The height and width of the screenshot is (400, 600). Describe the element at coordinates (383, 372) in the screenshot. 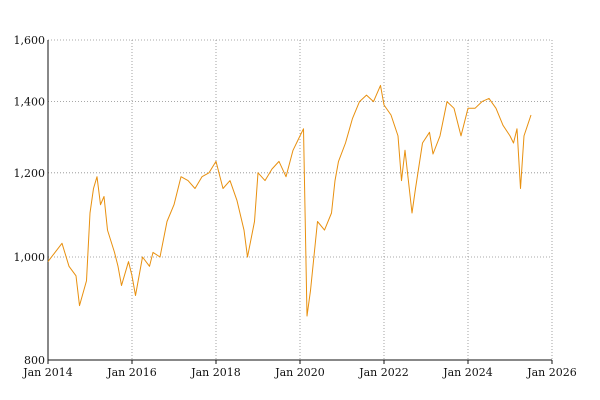

I see `x-tick-label: Jan 2022` at that location.